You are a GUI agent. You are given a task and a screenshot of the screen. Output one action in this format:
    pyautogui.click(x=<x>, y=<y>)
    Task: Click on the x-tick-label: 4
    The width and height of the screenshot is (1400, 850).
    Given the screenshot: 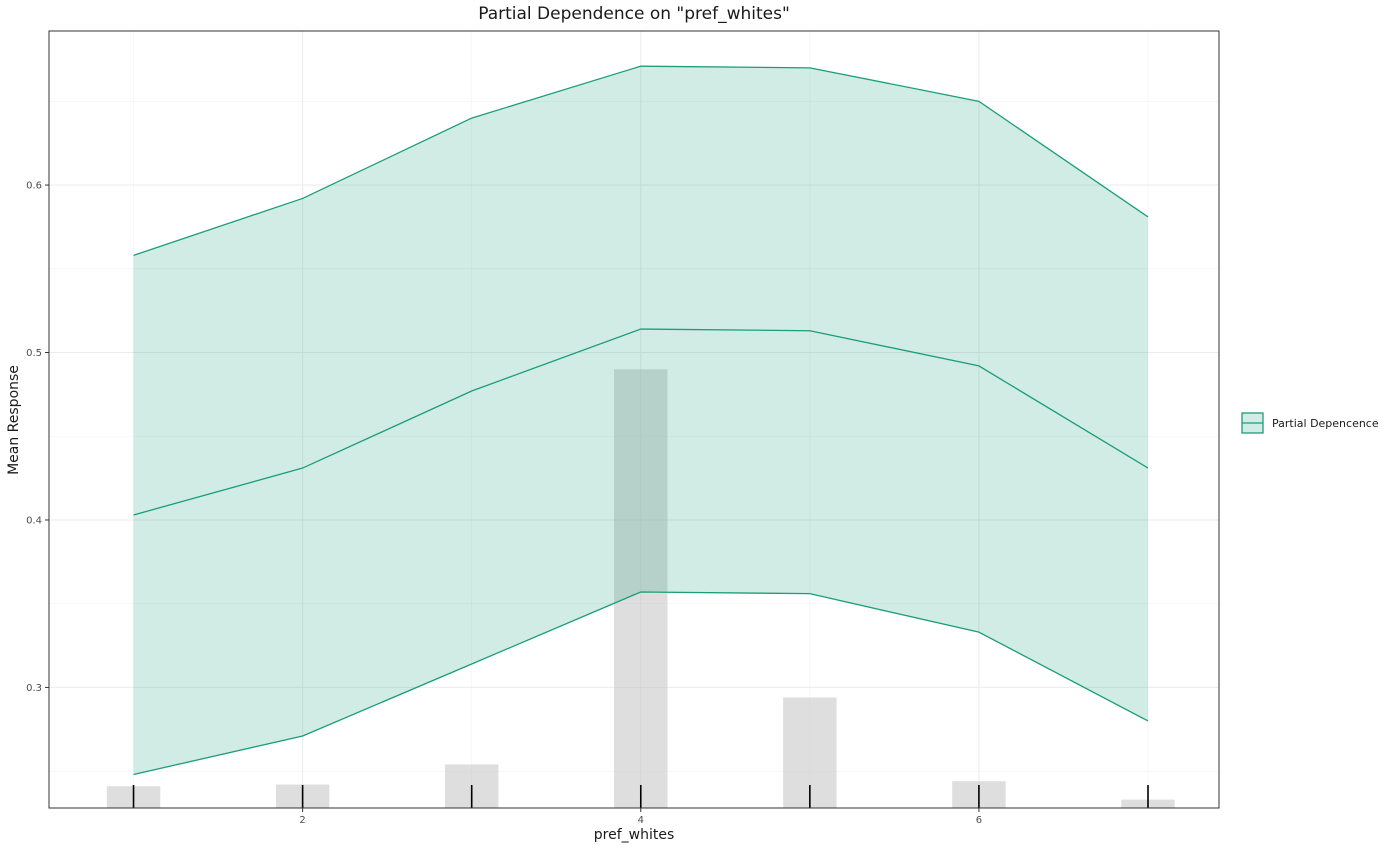 What is the action you would take?
    pyautogui.click(x=641, y=820)
    